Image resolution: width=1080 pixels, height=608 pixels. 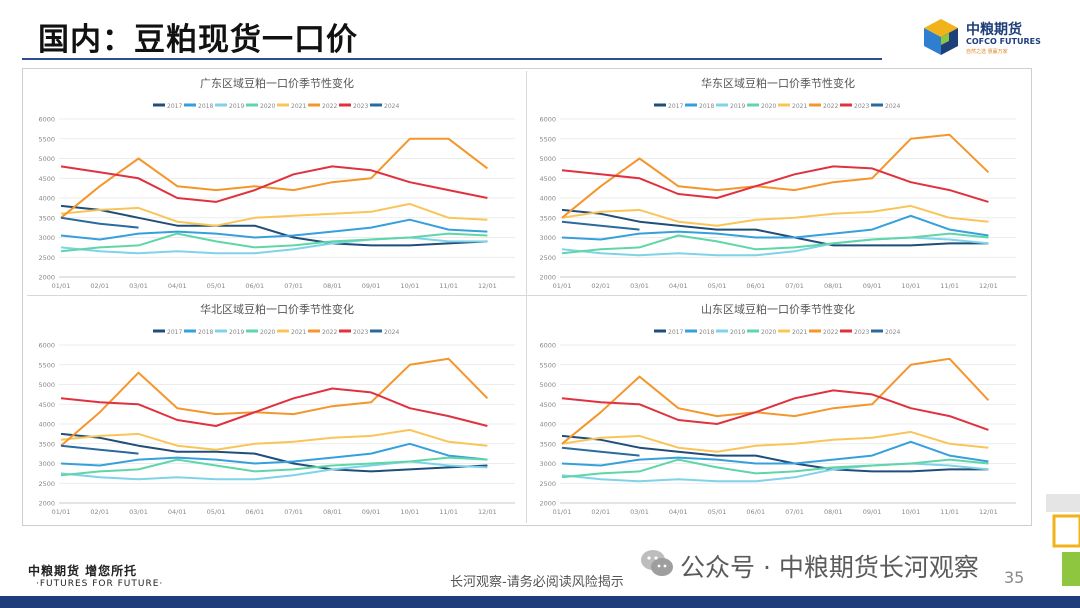 What do you see at coordinates (198, 40) in the screenshot?
I see `page-title: 国内：豆粕现货一口价` at bounding box center [198, 40].